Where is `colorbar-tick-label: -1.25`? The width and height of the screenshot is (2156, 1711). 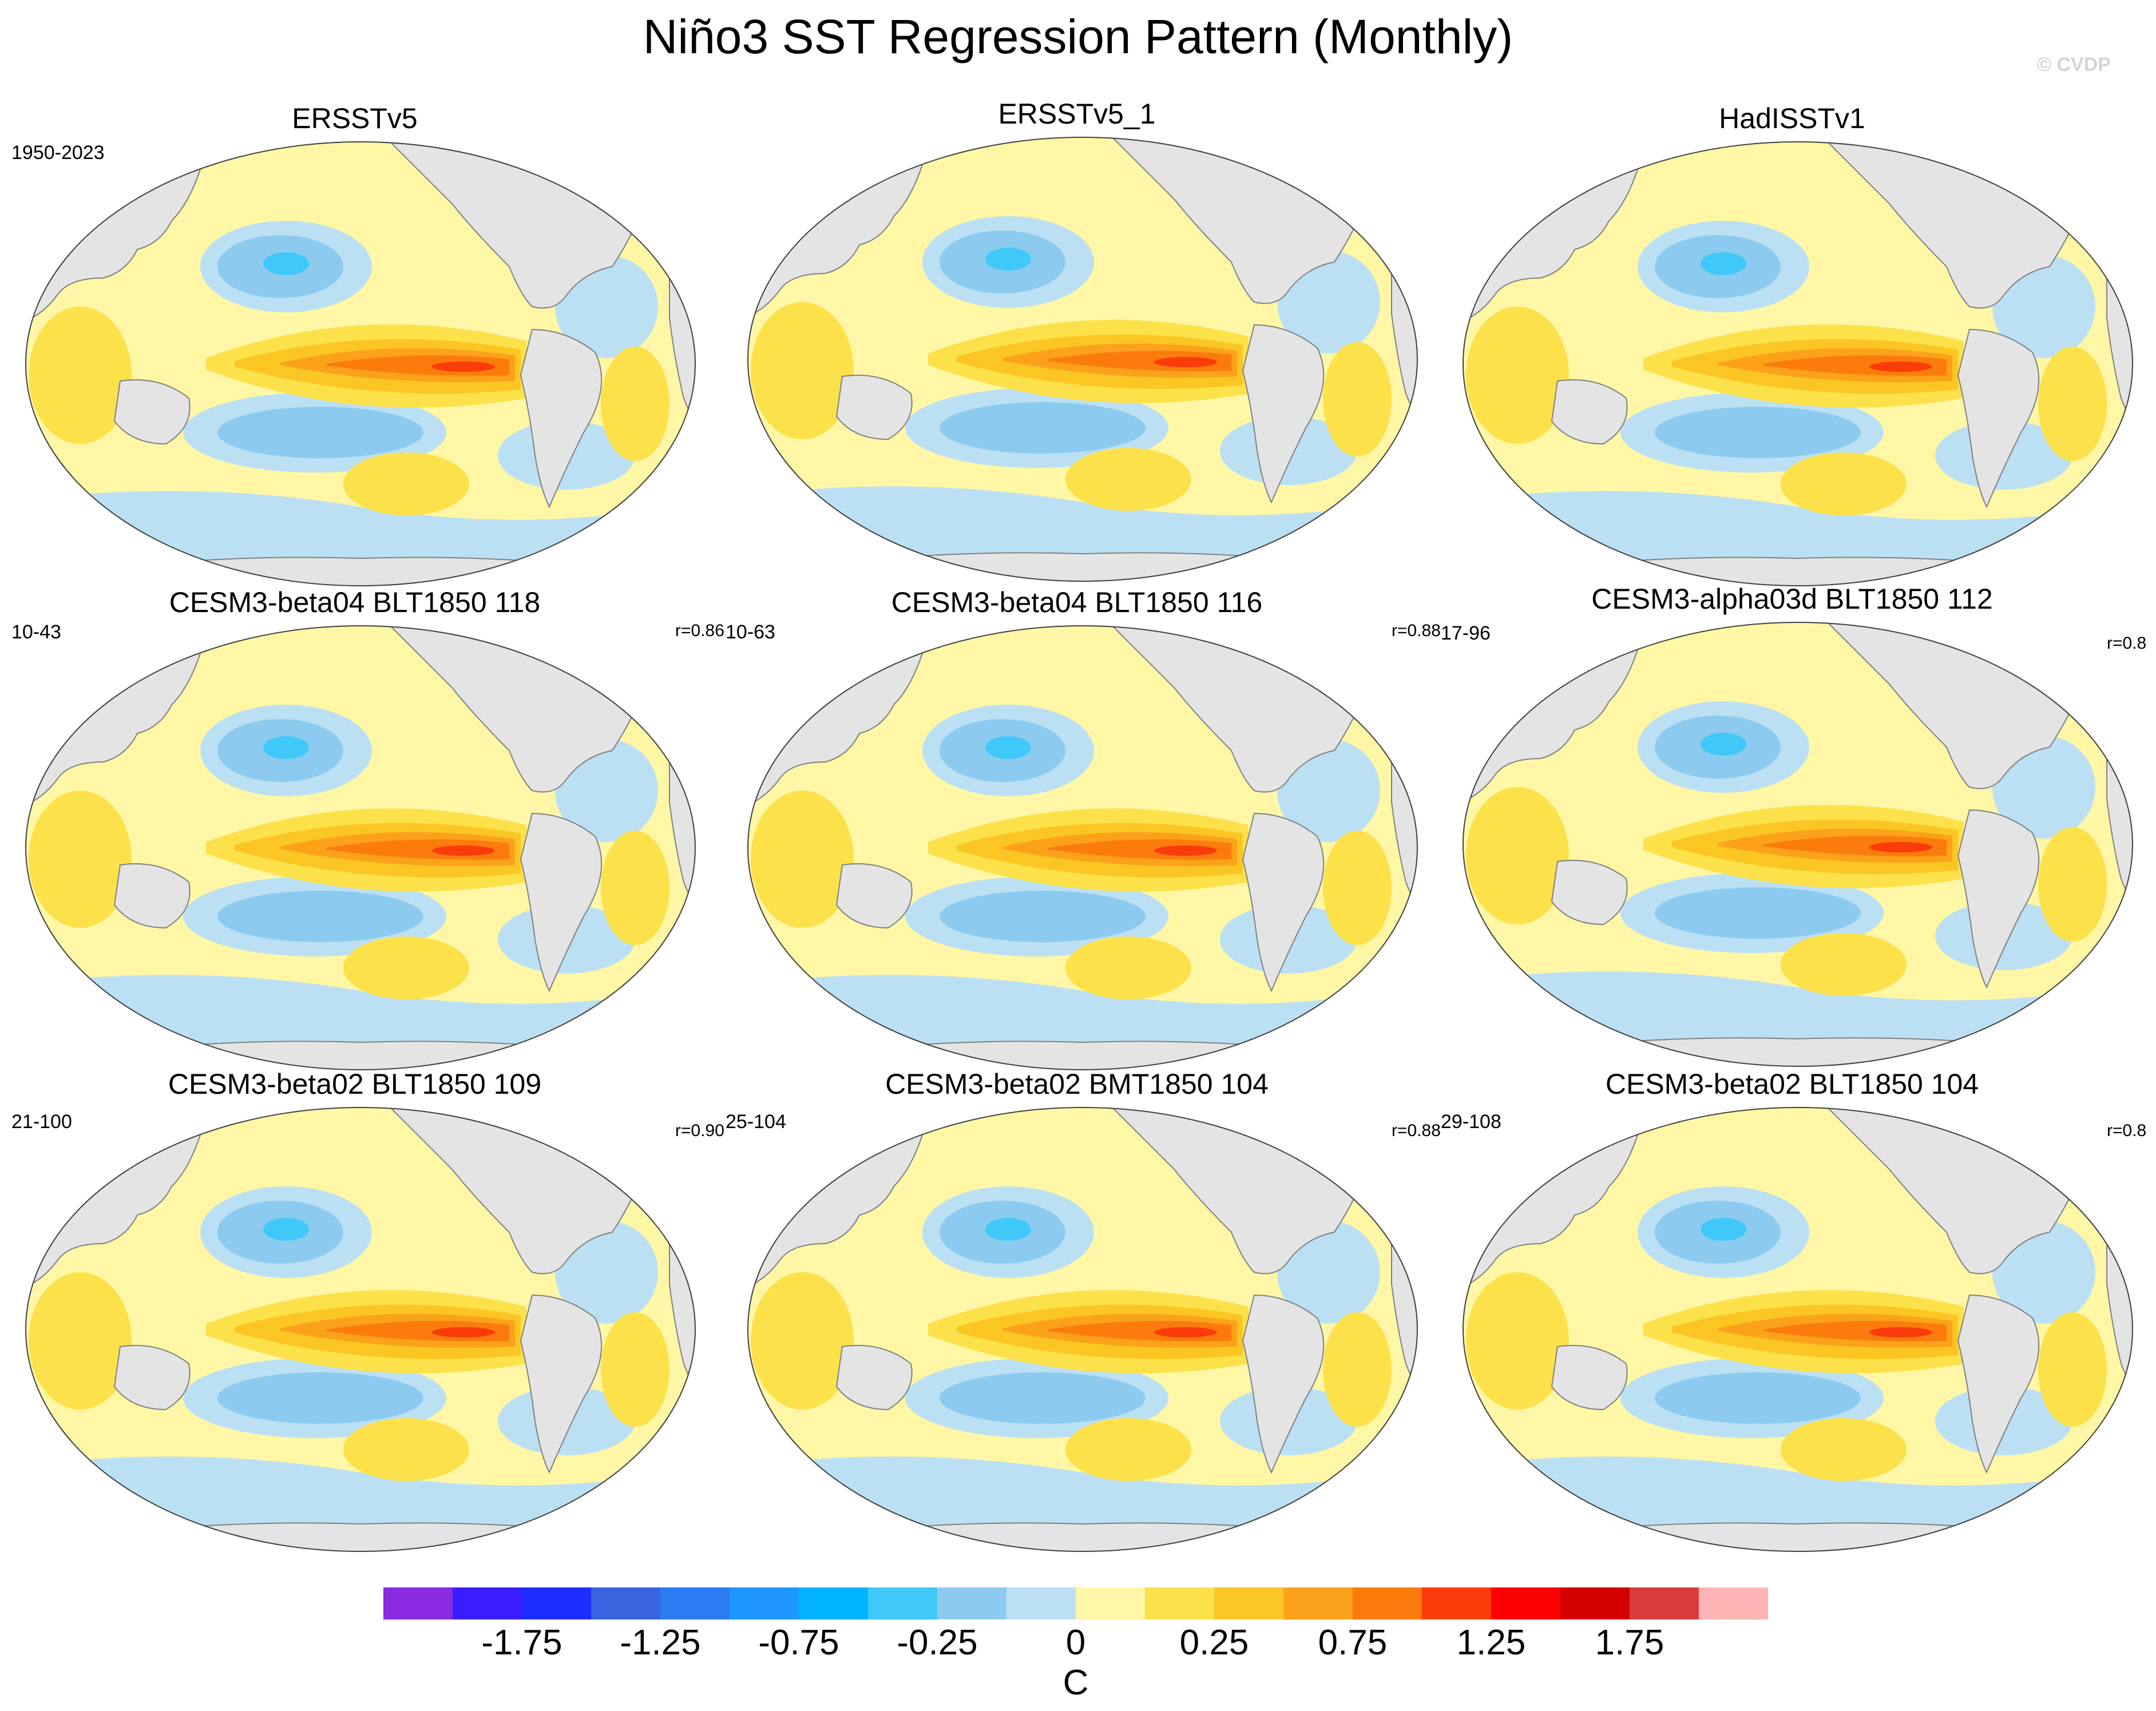 colorbar-tick-label: -1.25 is located at coordinates (660, 1642).